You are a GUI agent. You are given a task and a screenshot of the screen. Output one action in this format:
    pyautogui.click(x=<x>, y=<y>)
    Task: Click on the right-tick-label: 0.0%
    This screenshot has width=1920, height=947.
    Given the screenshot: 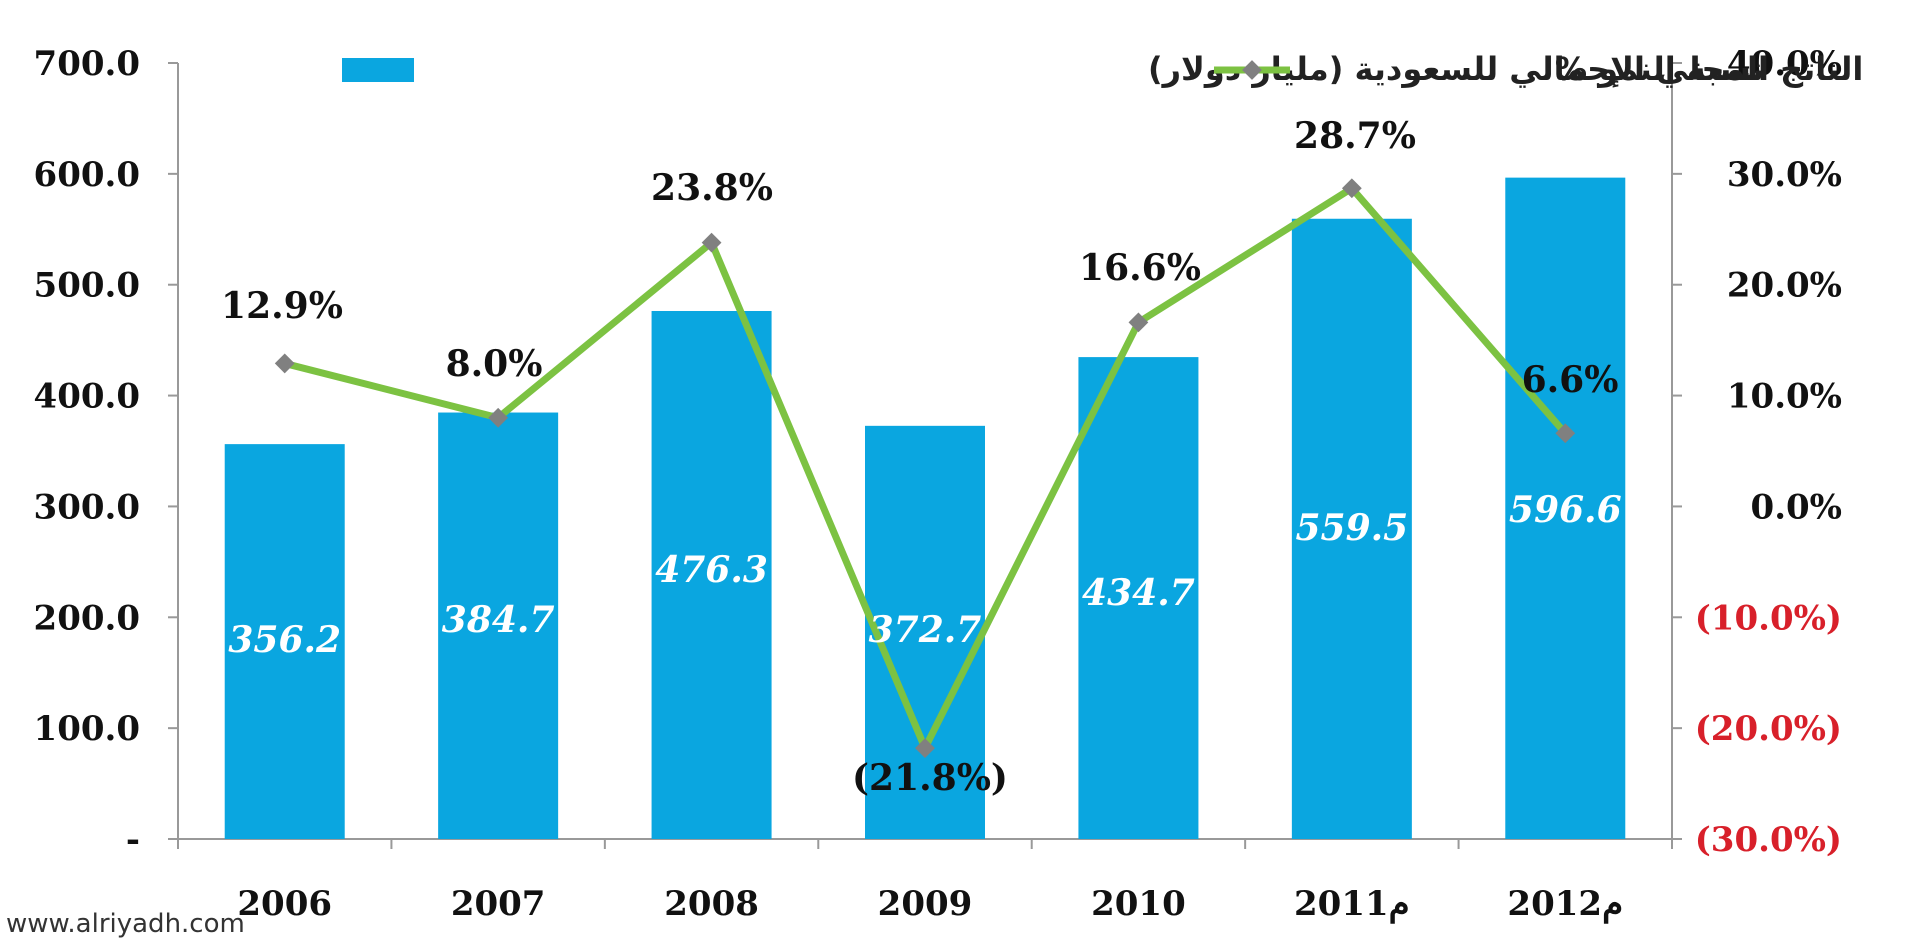 What is the action you would take?
    pyautogui.click(x=1796, y=507)
    